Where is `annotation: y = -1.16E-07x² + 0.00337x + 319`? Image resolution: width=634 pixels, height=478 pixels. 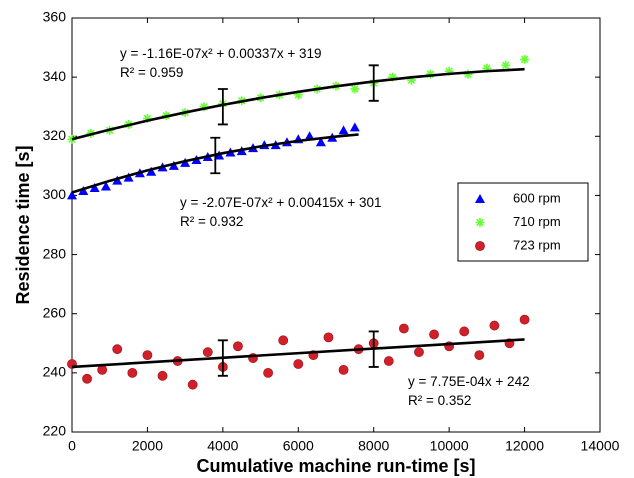 annotation: y = -1.16E-07x² + 0.00337x + 319 is located at coordinates (221, 53).